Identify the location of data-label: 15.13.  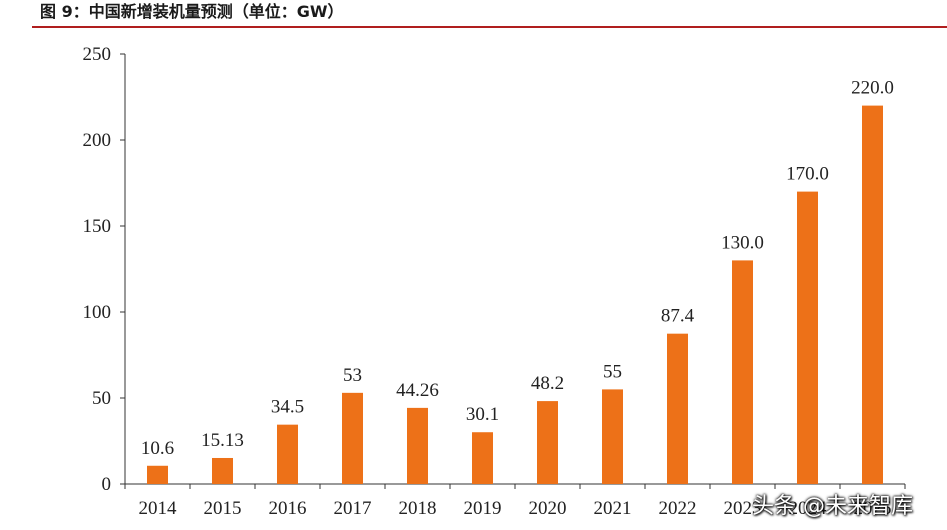
(222, 440).